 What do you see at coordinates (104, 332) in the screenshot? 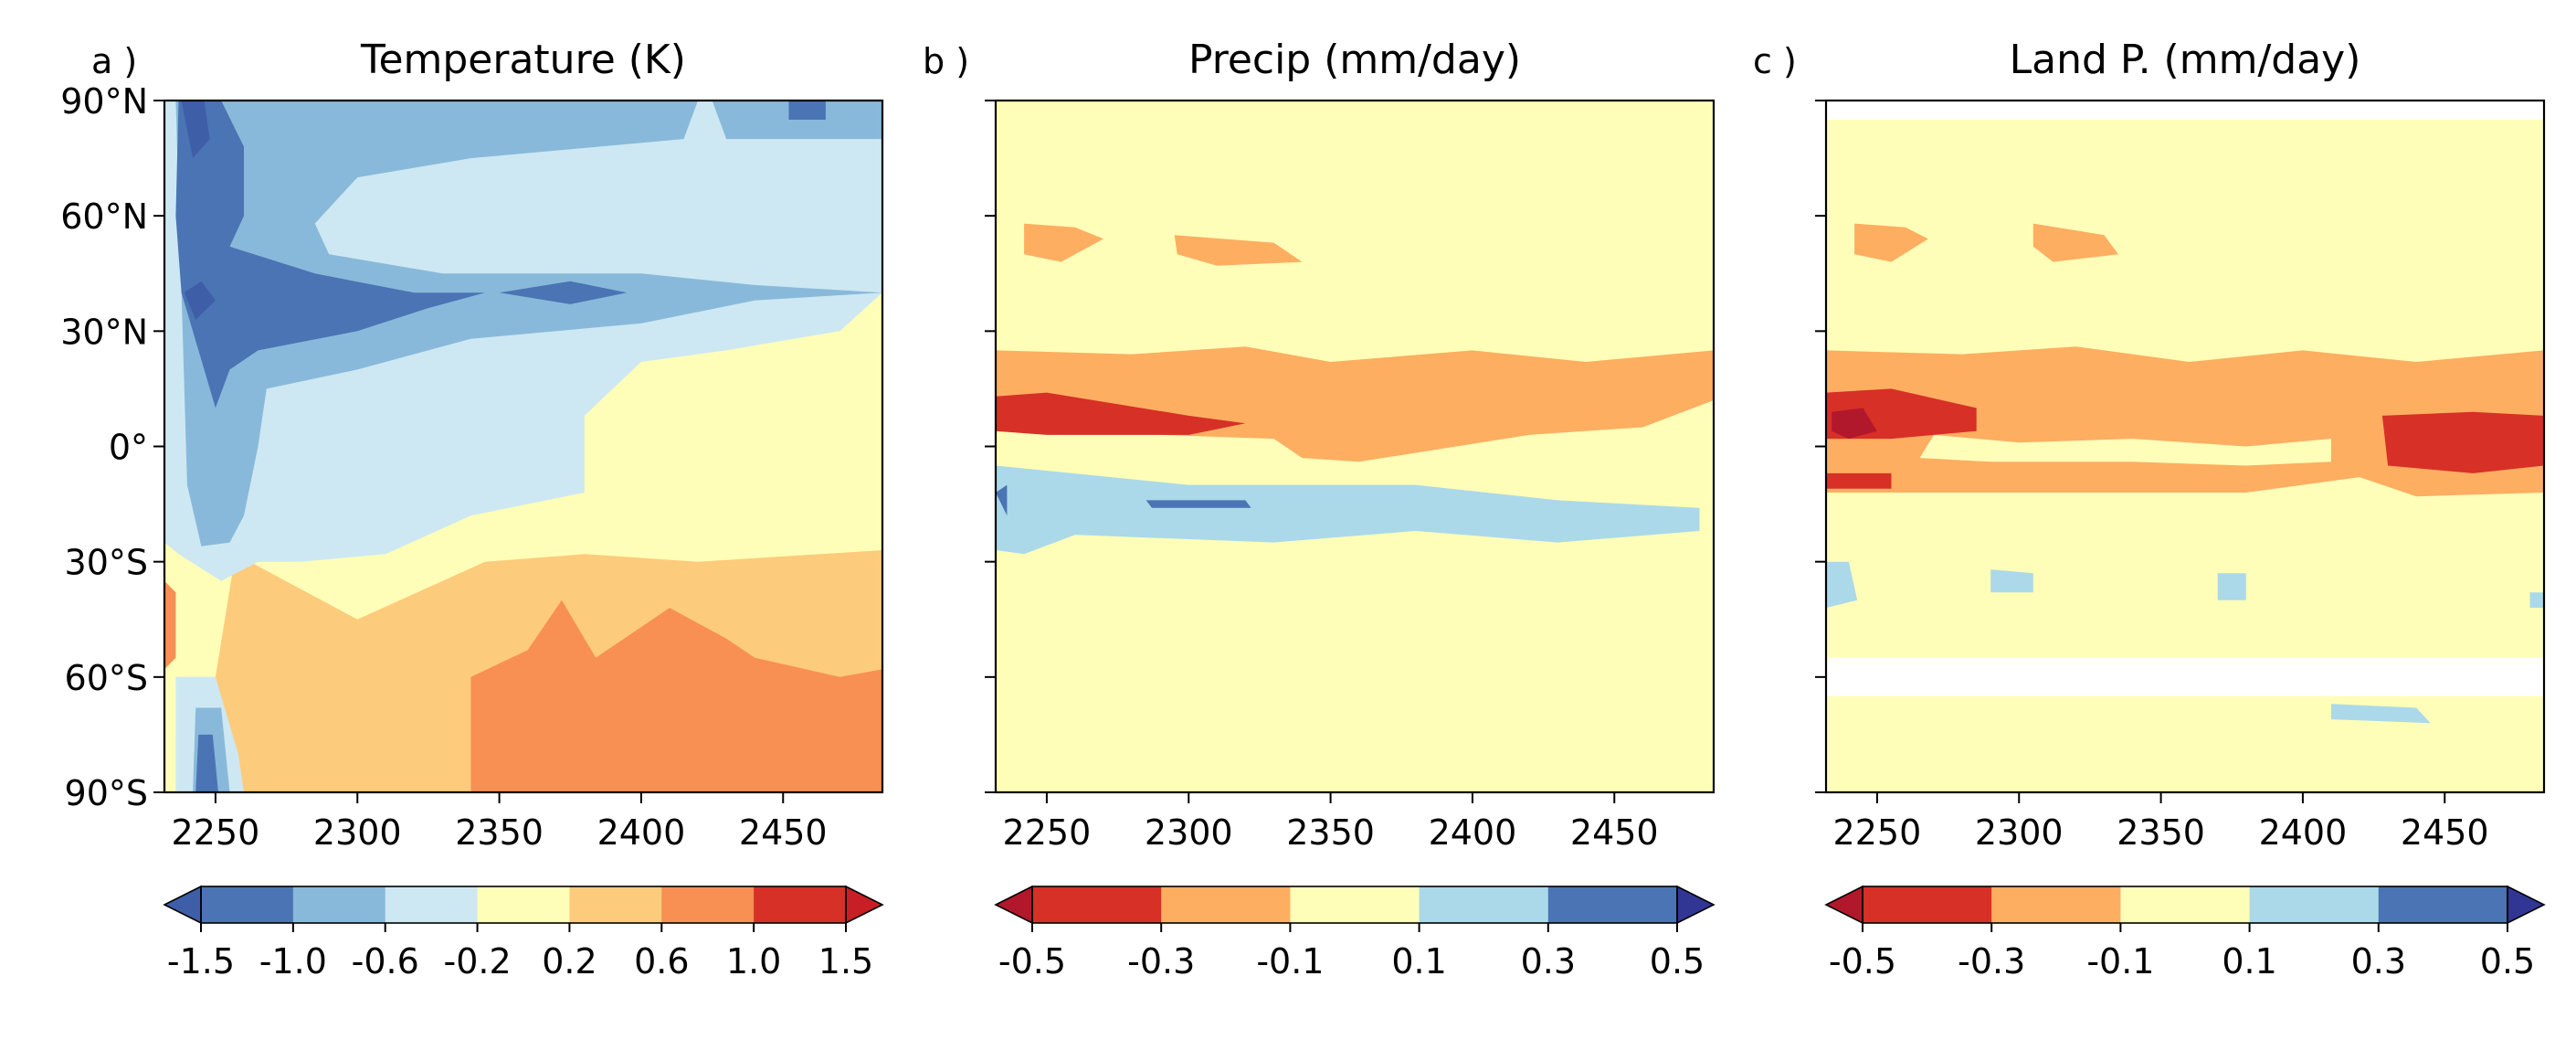
I see `y-tick-label: 30°N` at bounding box center [104, 332].